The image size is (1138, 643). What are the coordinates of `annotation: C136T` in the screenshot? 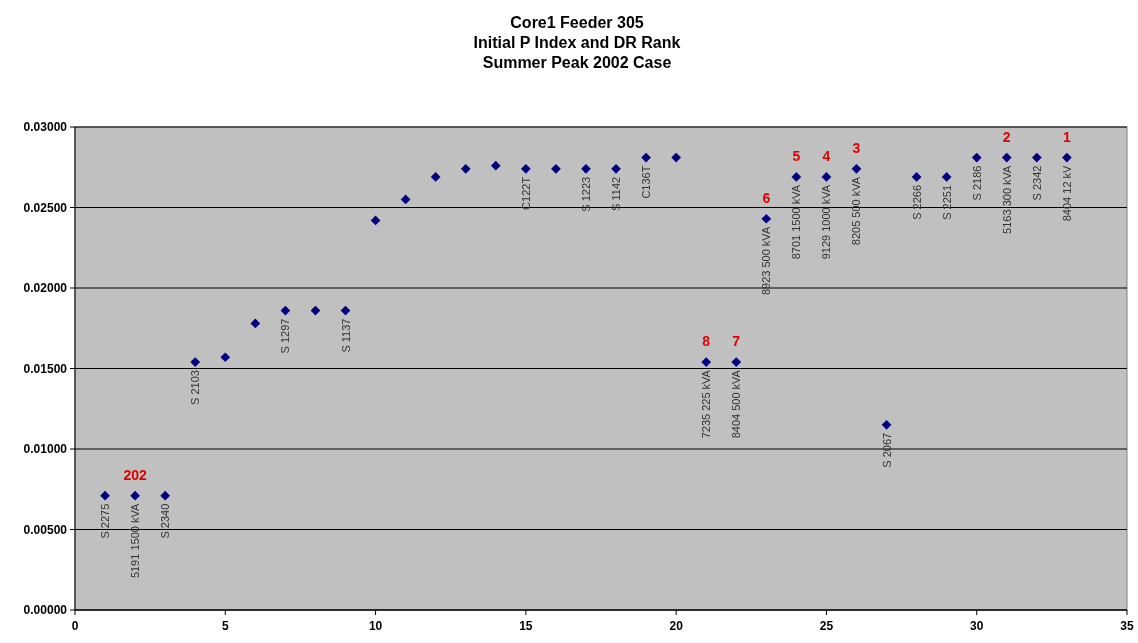 It's located at (646, 182).